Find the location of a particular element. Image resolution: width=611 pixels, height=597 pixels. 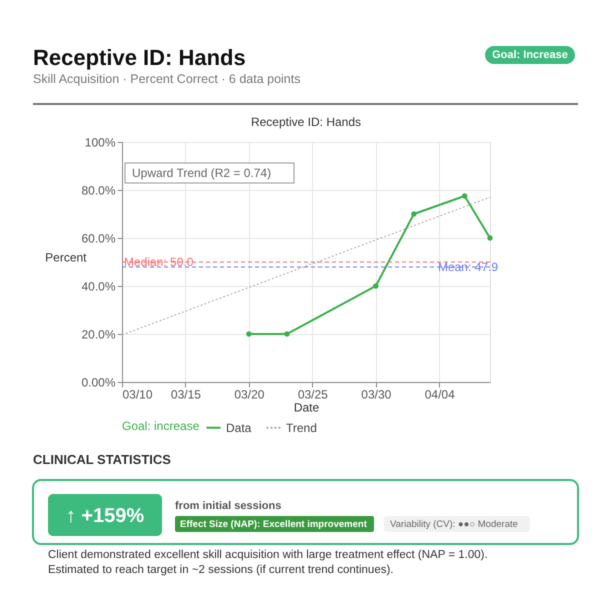

annotation: Upward Trend (R2 = 0.74) is located at coordinates (202, 173).